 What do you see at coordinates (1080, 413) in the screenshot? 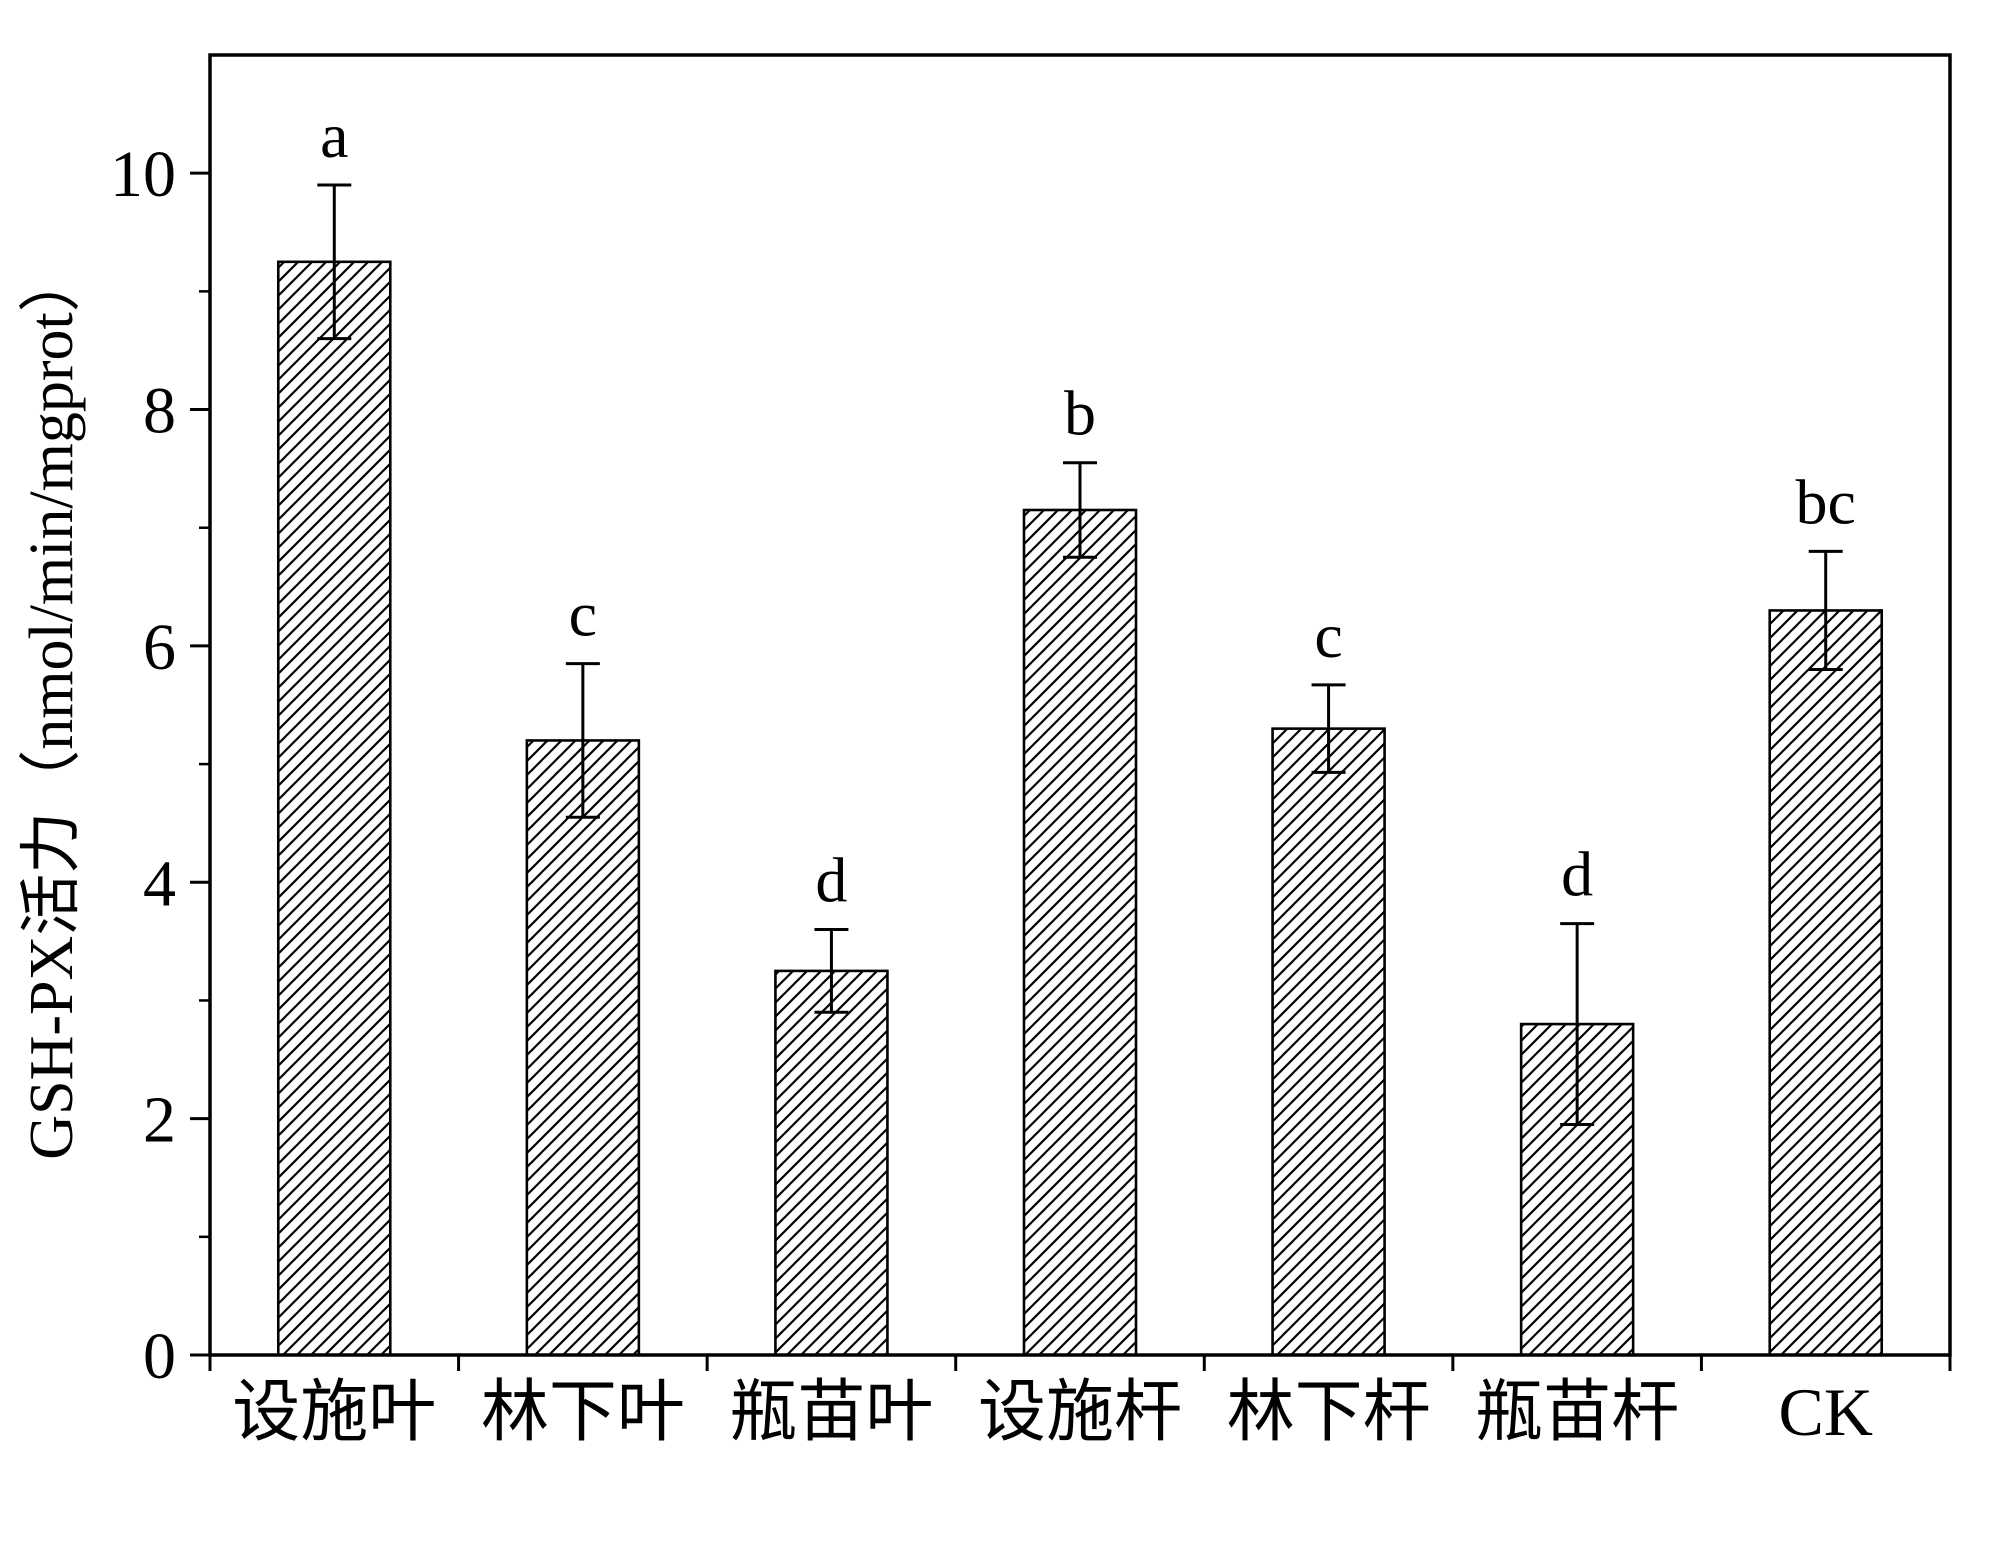
I see `sig-letter-3: b` at bounding box center [1080, 413].